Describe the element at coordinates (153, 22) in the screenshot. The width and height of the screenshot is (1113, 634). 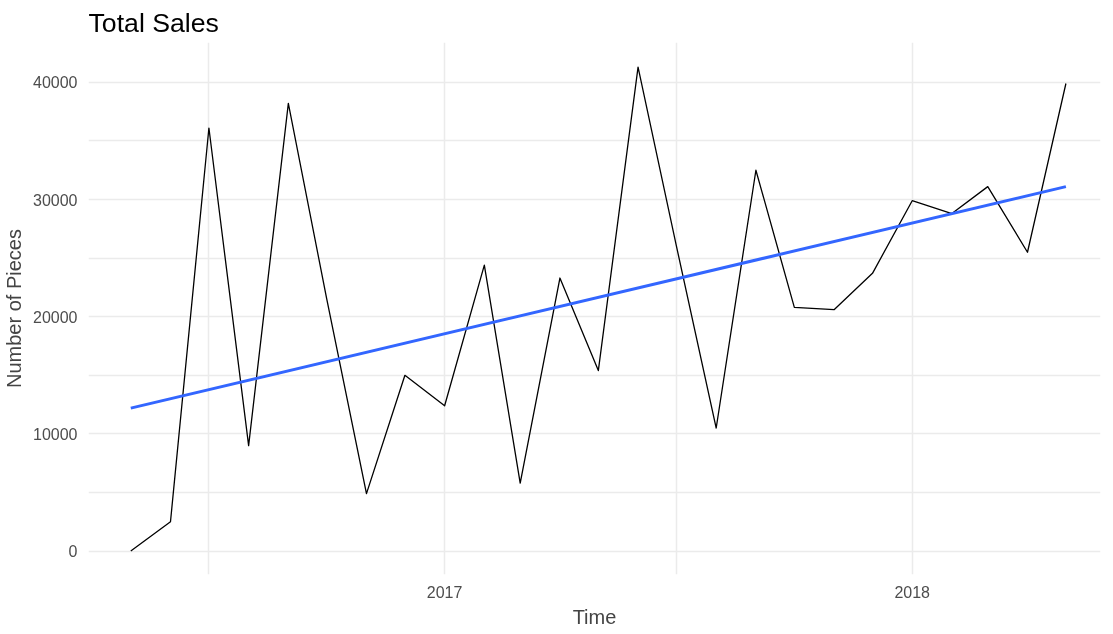
I see `chart-title: Total Sales` at that location.